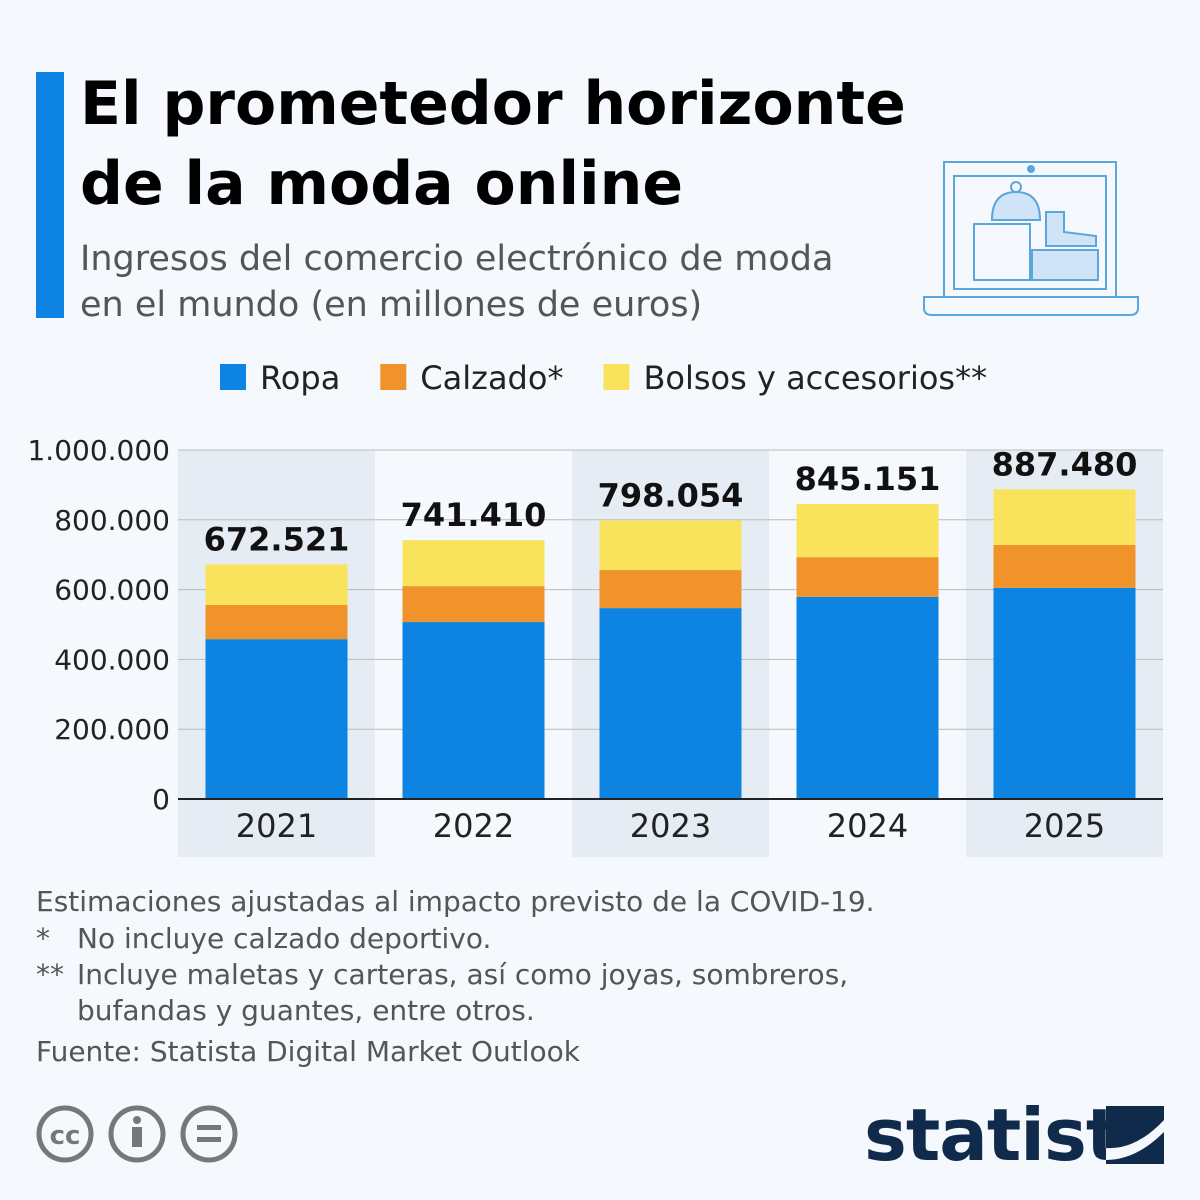  Describe the element at coordinates (112, 520) in the screenshot. I see `y-tick-label: 800.000` at that location.